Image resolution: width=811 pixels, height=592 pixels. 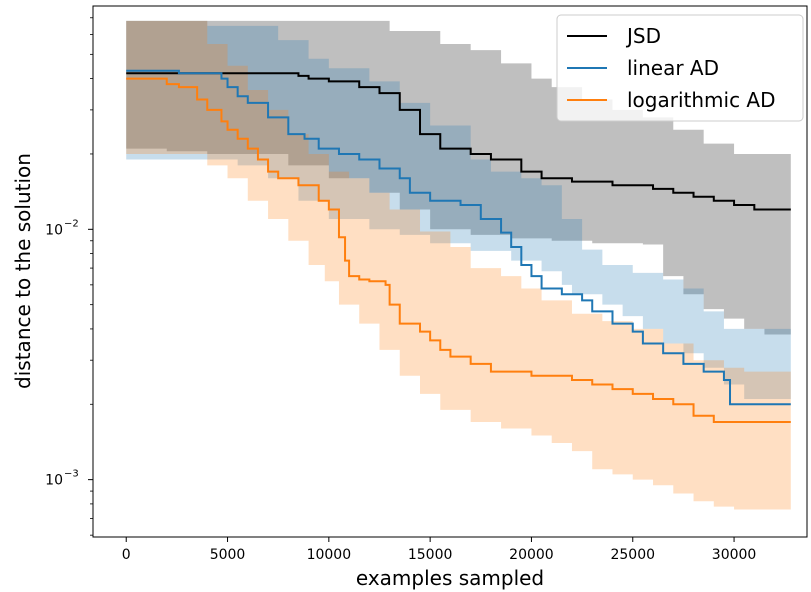 I want to click on x-tick-label: 25000, so click(x=632, y=555).